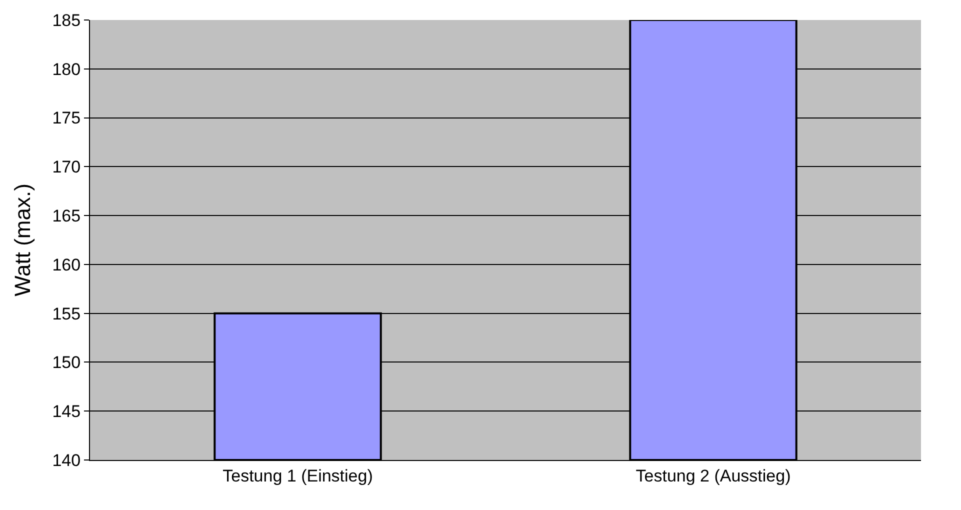 The image size is (961, 510). I want to click on y-axis-title: Watt (max.), so click(23, 240).